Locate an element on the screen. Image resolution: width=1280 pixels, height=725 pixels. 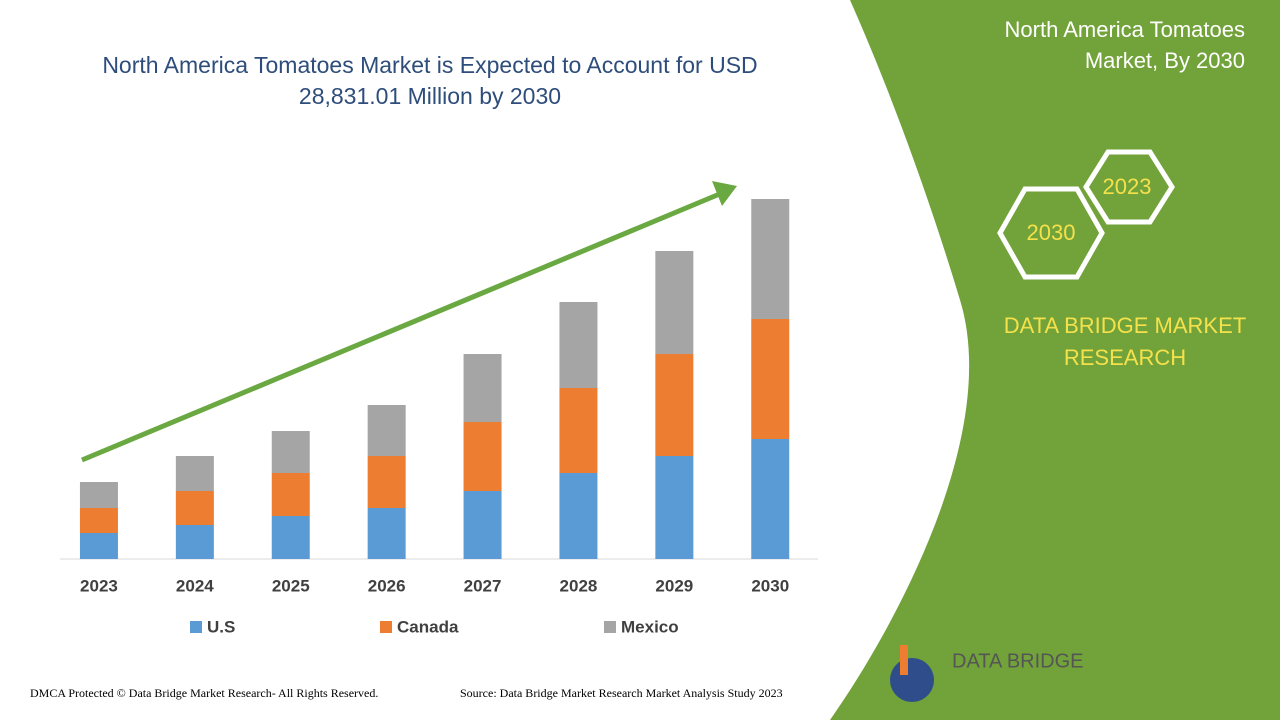
x-tick-label: 2028 is located at coordinates (579, 585).